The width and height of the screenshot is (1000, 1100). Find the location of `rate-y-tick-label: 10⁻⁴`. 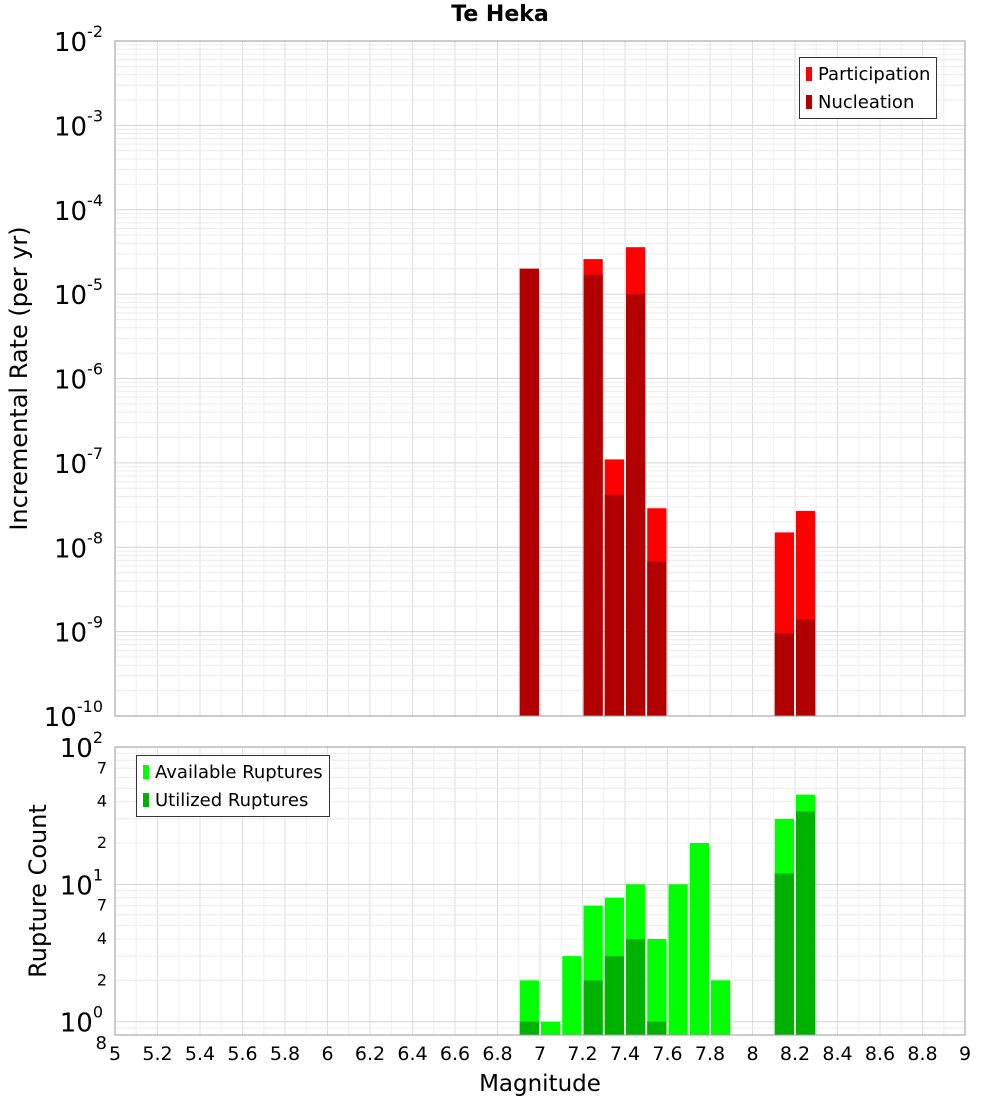

rate-y-tick-label: 10⁻⁴ is located at coordinates (78, 209).